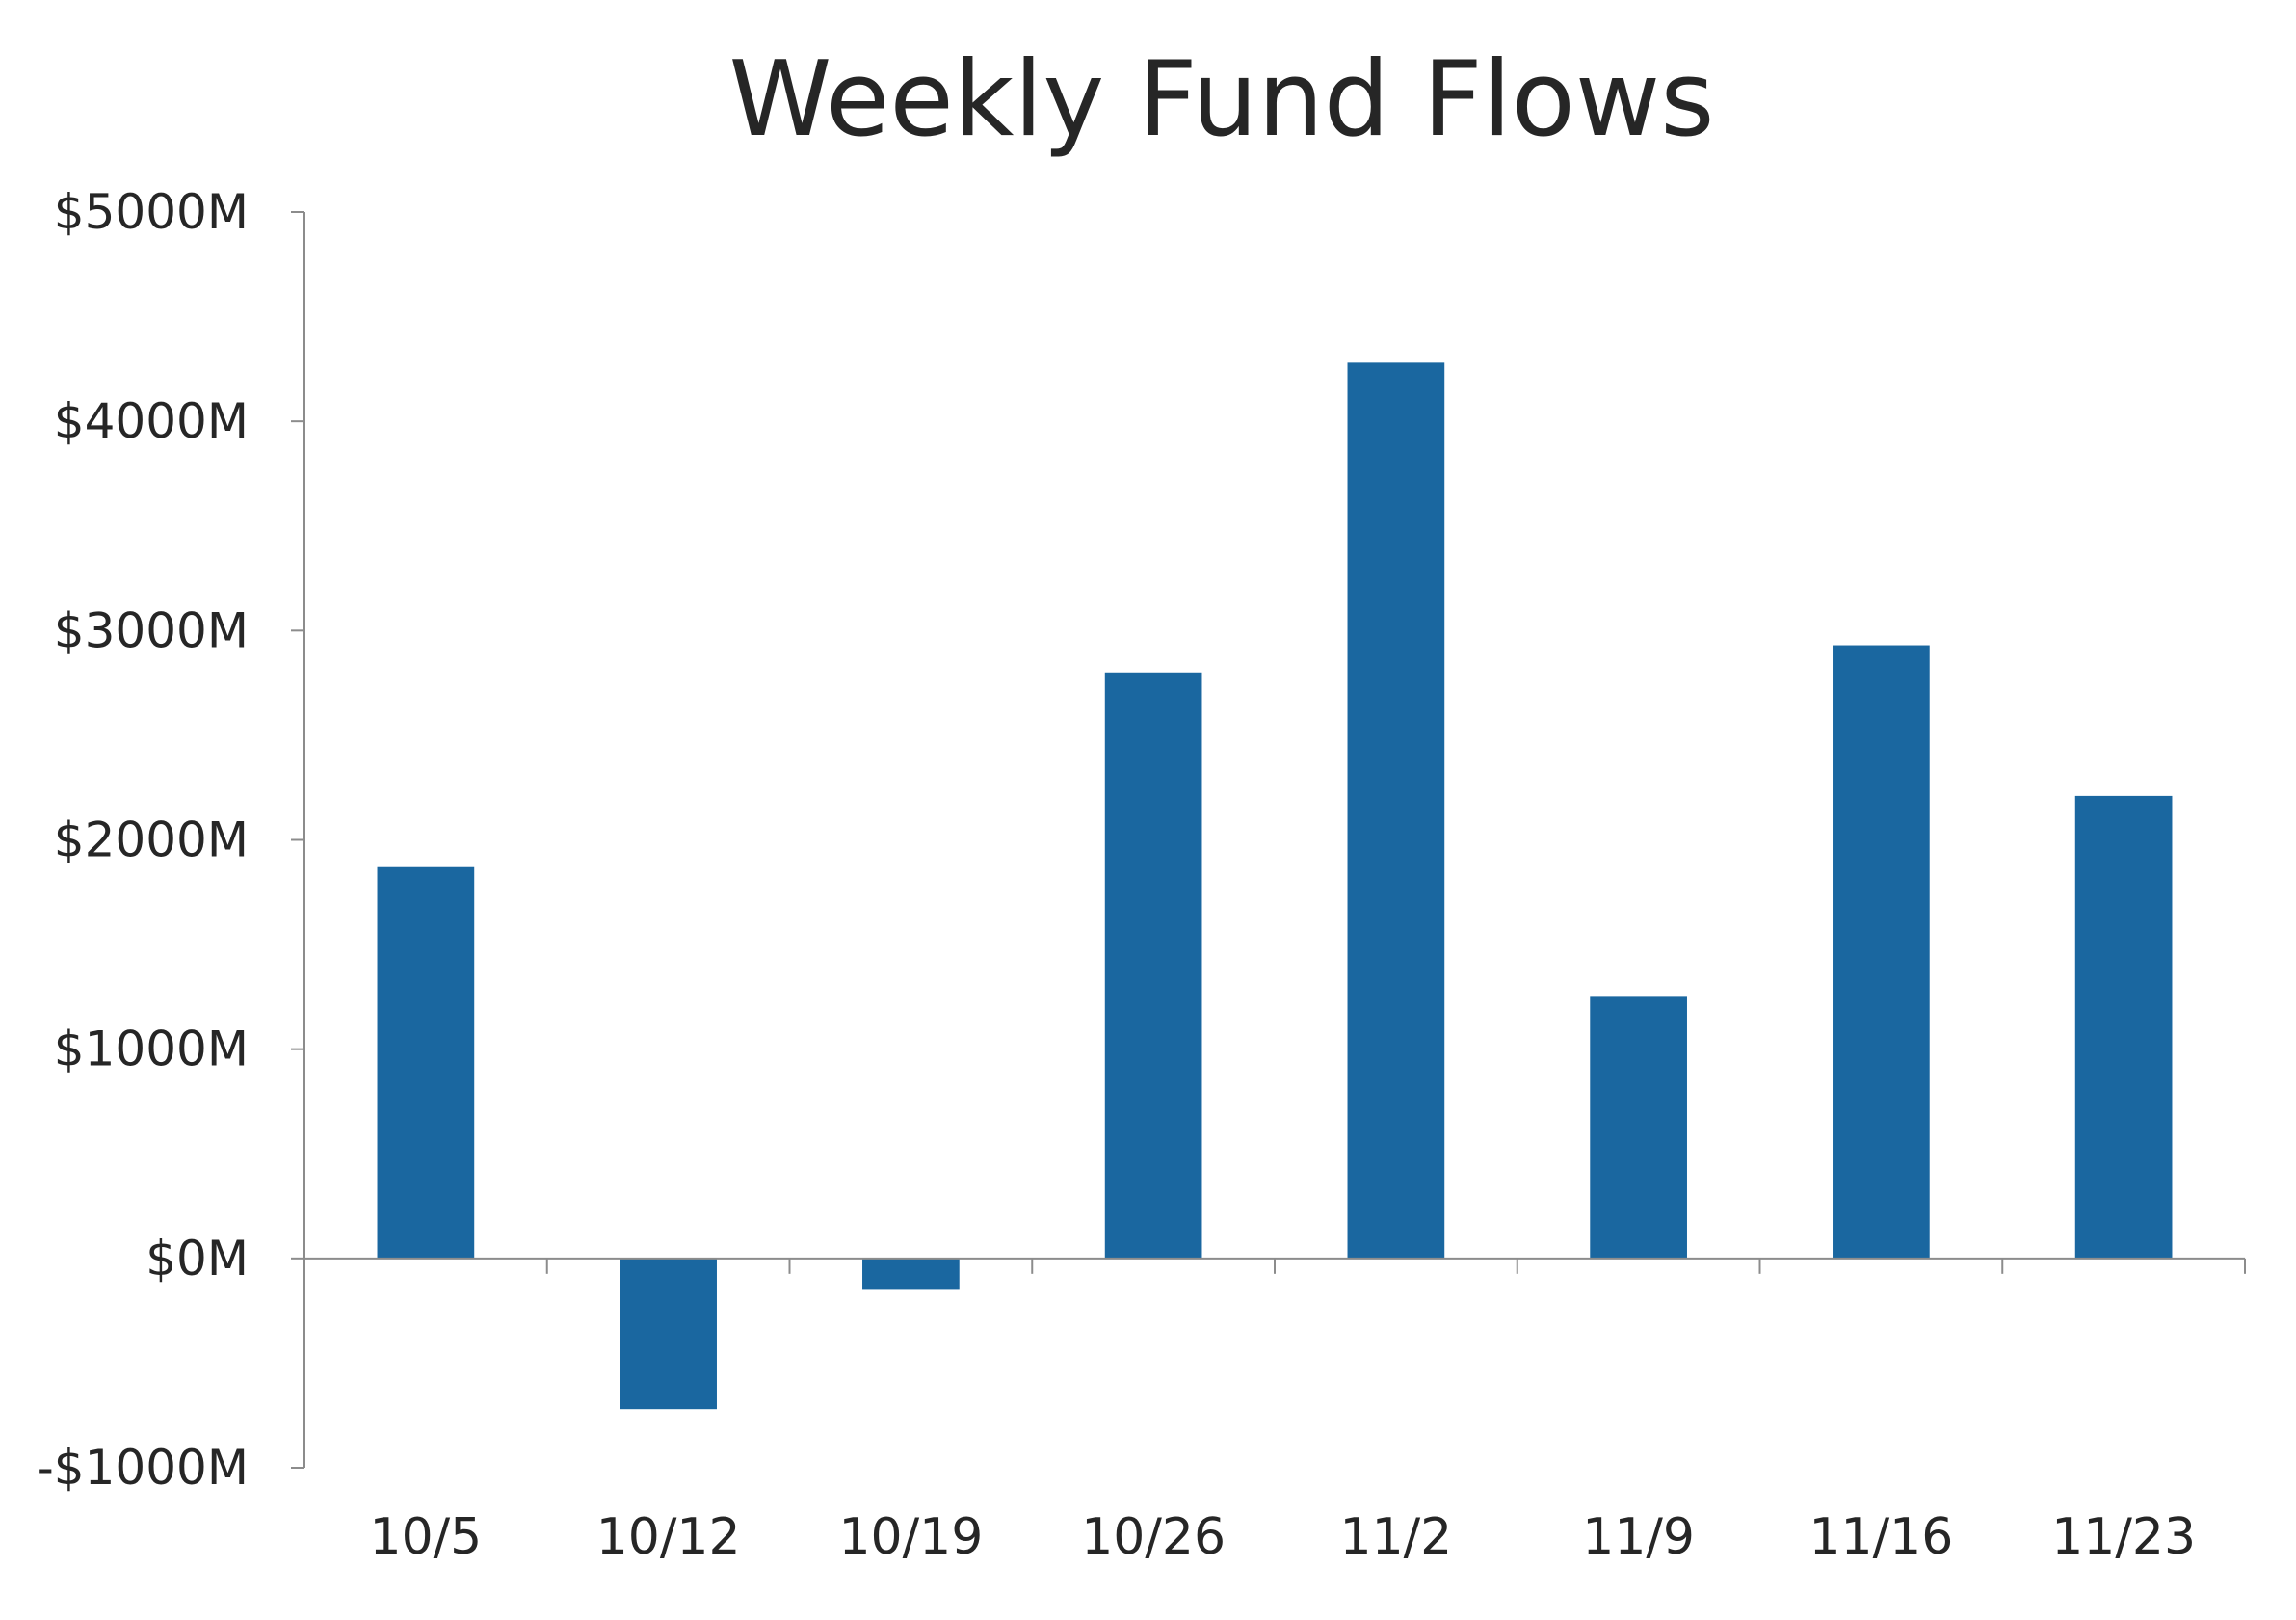 Image resolution: width=2296 pixels, height=1620 pixels. I want to click on x-tick-label: 10/19, so click(910, 1537).